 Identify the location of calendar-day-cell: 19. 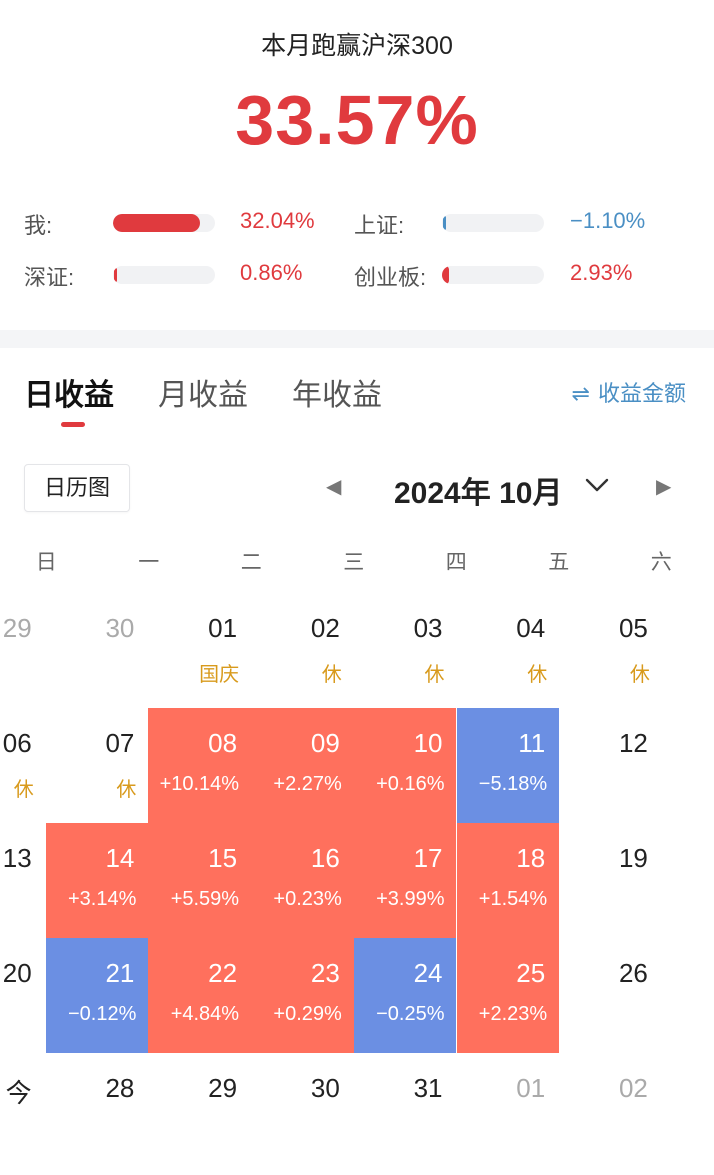
(610, 880).